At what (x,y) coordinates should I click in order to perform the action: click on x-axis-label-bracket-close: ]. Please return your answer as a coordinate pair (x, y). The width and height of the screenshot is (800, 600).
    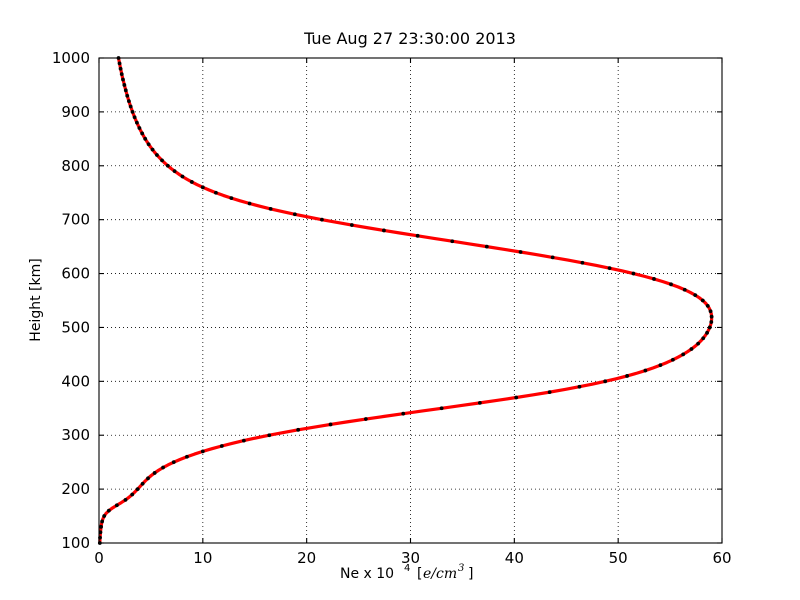
    Looking at the image, I should click on (470, 574).